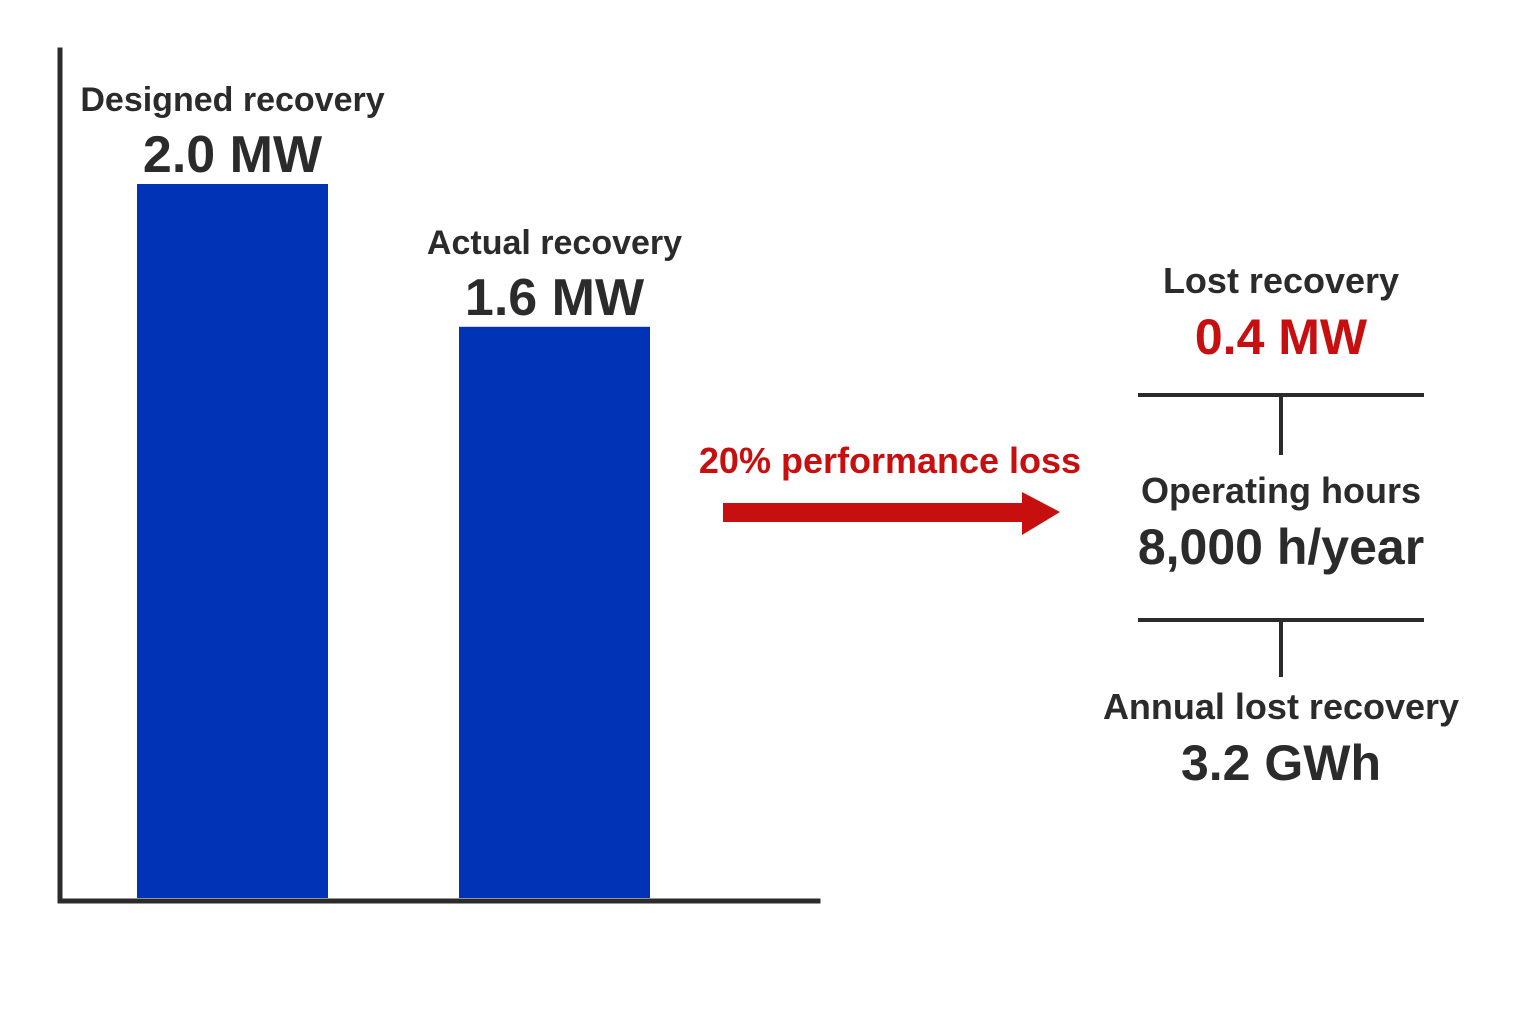  What do you see at coordinates (1281, 337) in the screenshot?
I see `lost-recovery-value: 0.4 MW` at bounding box center [1281, 337].